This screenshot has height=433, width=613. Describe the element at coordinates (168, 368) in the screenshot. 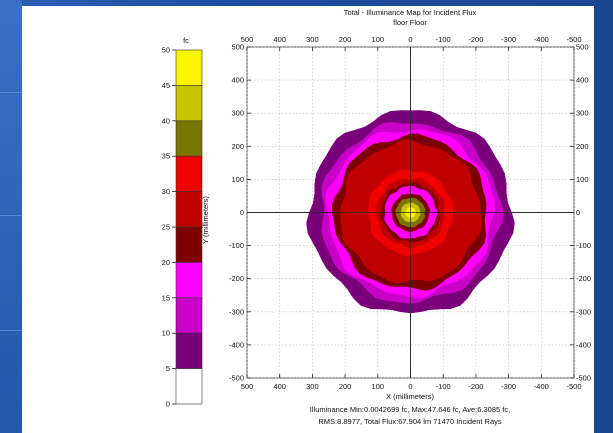

I see `colorbar-tick-label: 5` at that location.